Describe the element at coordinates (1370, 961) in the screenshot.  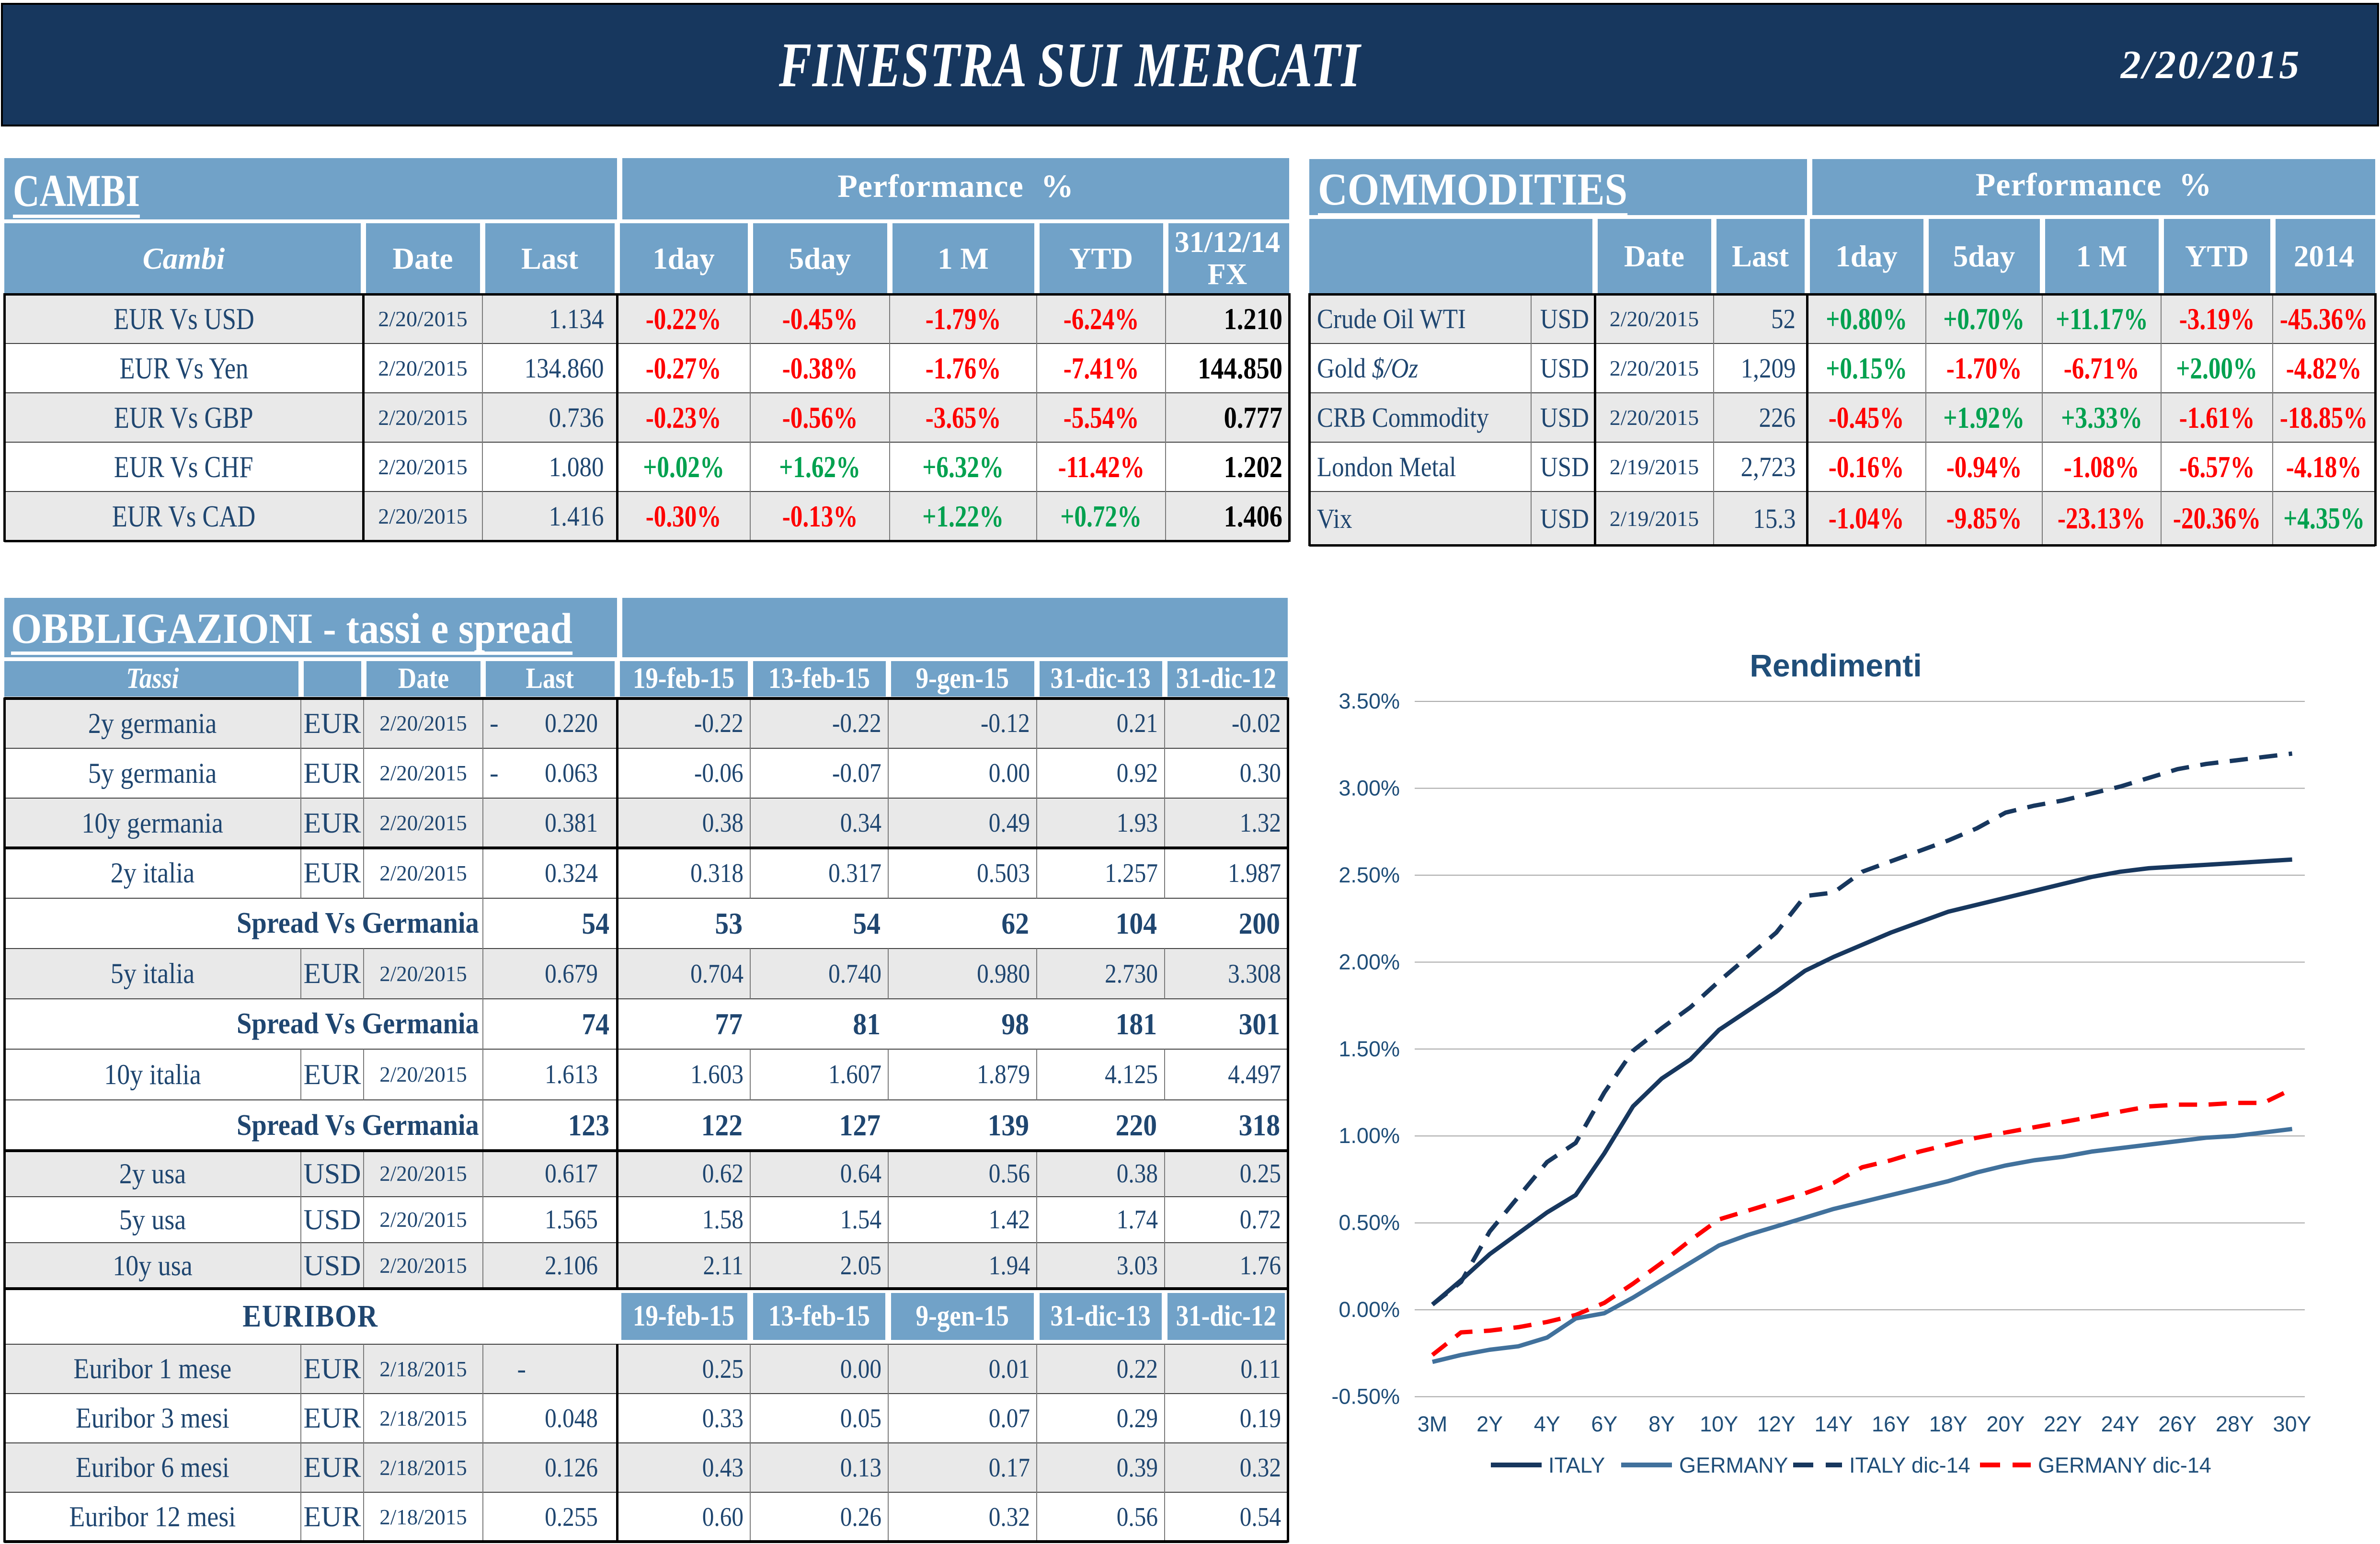
I see `svg-text: 2.00%` at that location.